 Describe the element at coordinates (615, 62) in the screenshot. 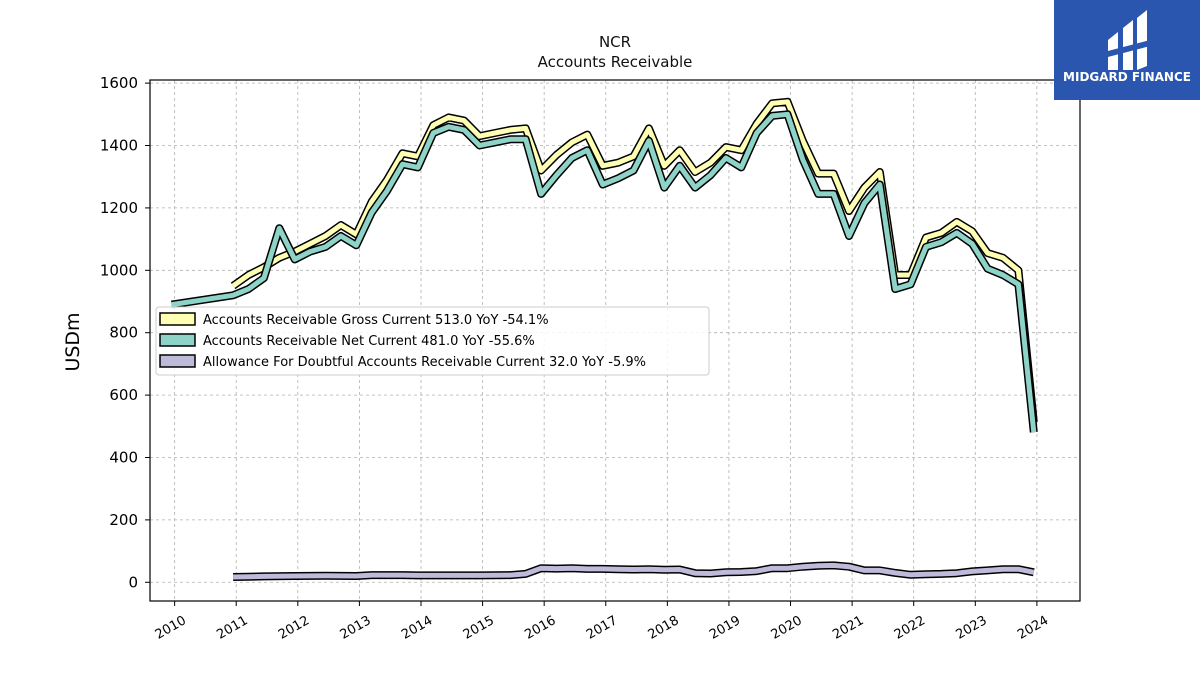

I see `chart-subtitle: Accounts Receivable` at that location.